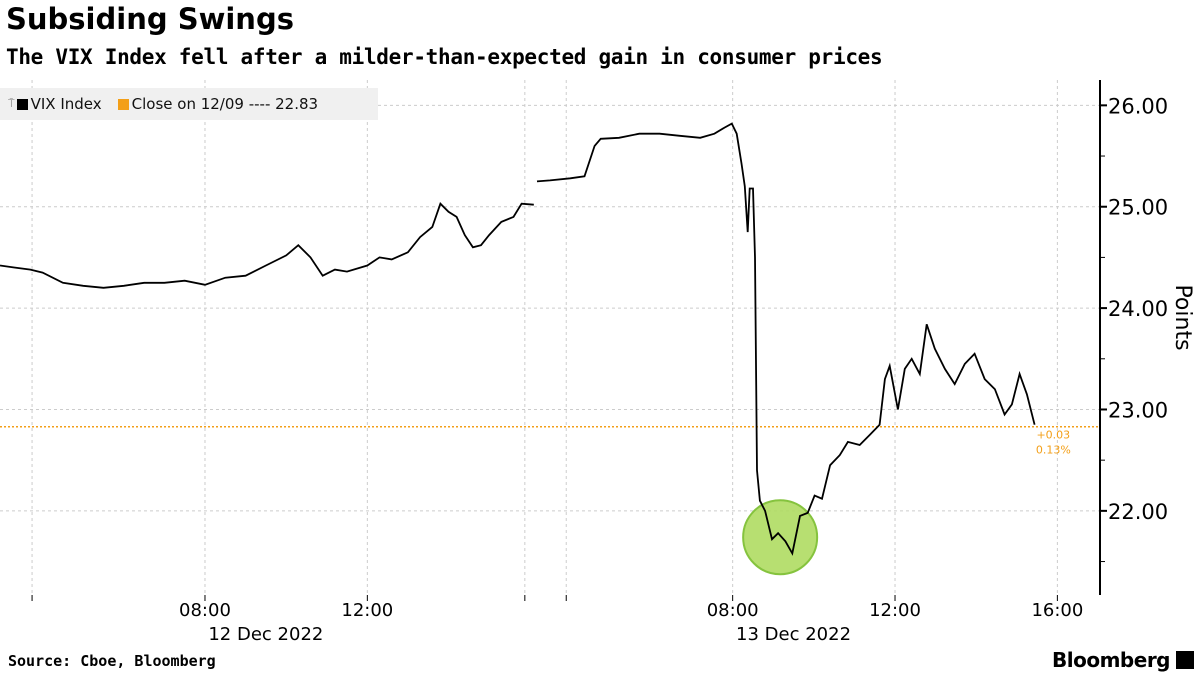  Describe the element at coordinates (1185, 660) in the screenshot. I see `bloomberg-logo-icon` at that location.